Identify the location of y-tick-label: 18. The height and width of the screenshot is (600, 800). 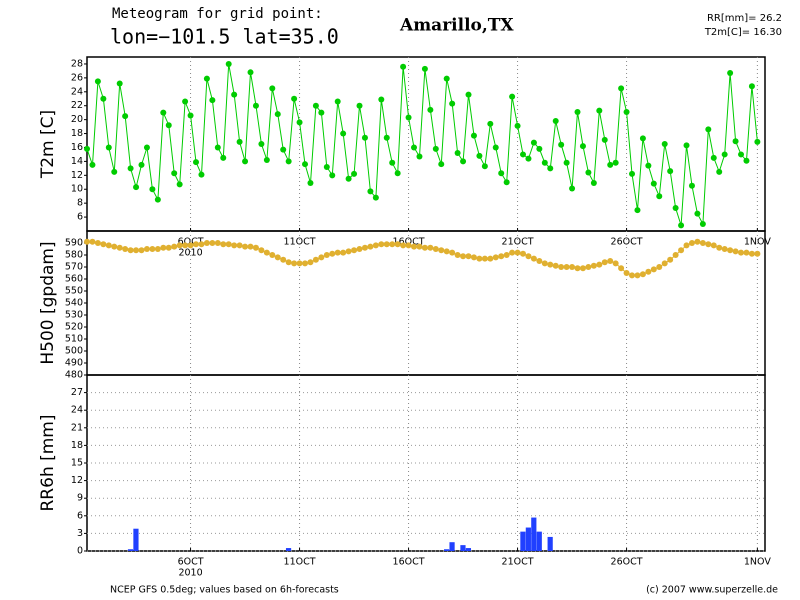
(77, 445).